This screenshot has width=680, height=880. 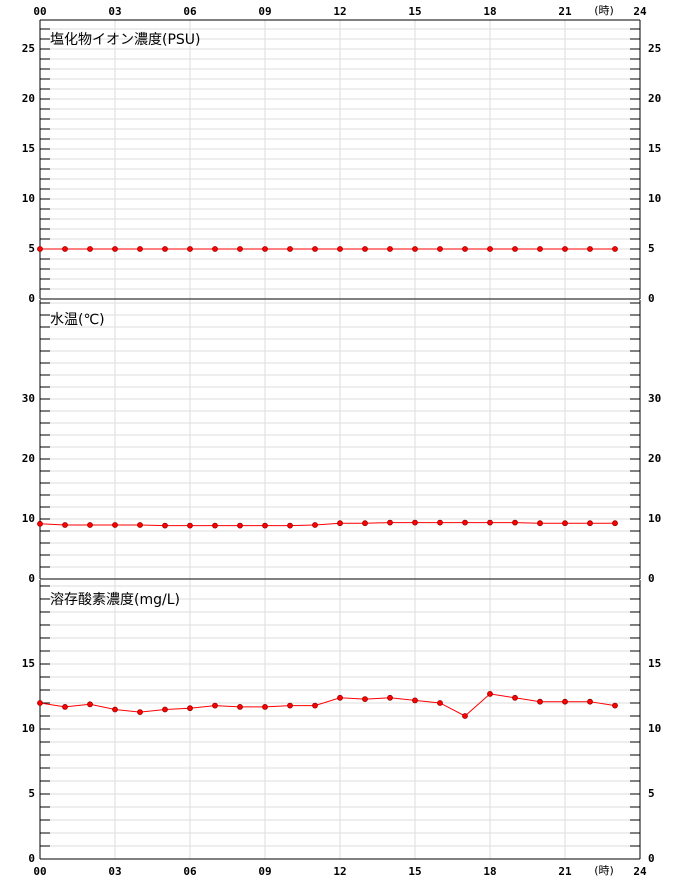 I want to click on y-tick-label: 25, so click(x=28, y=48).